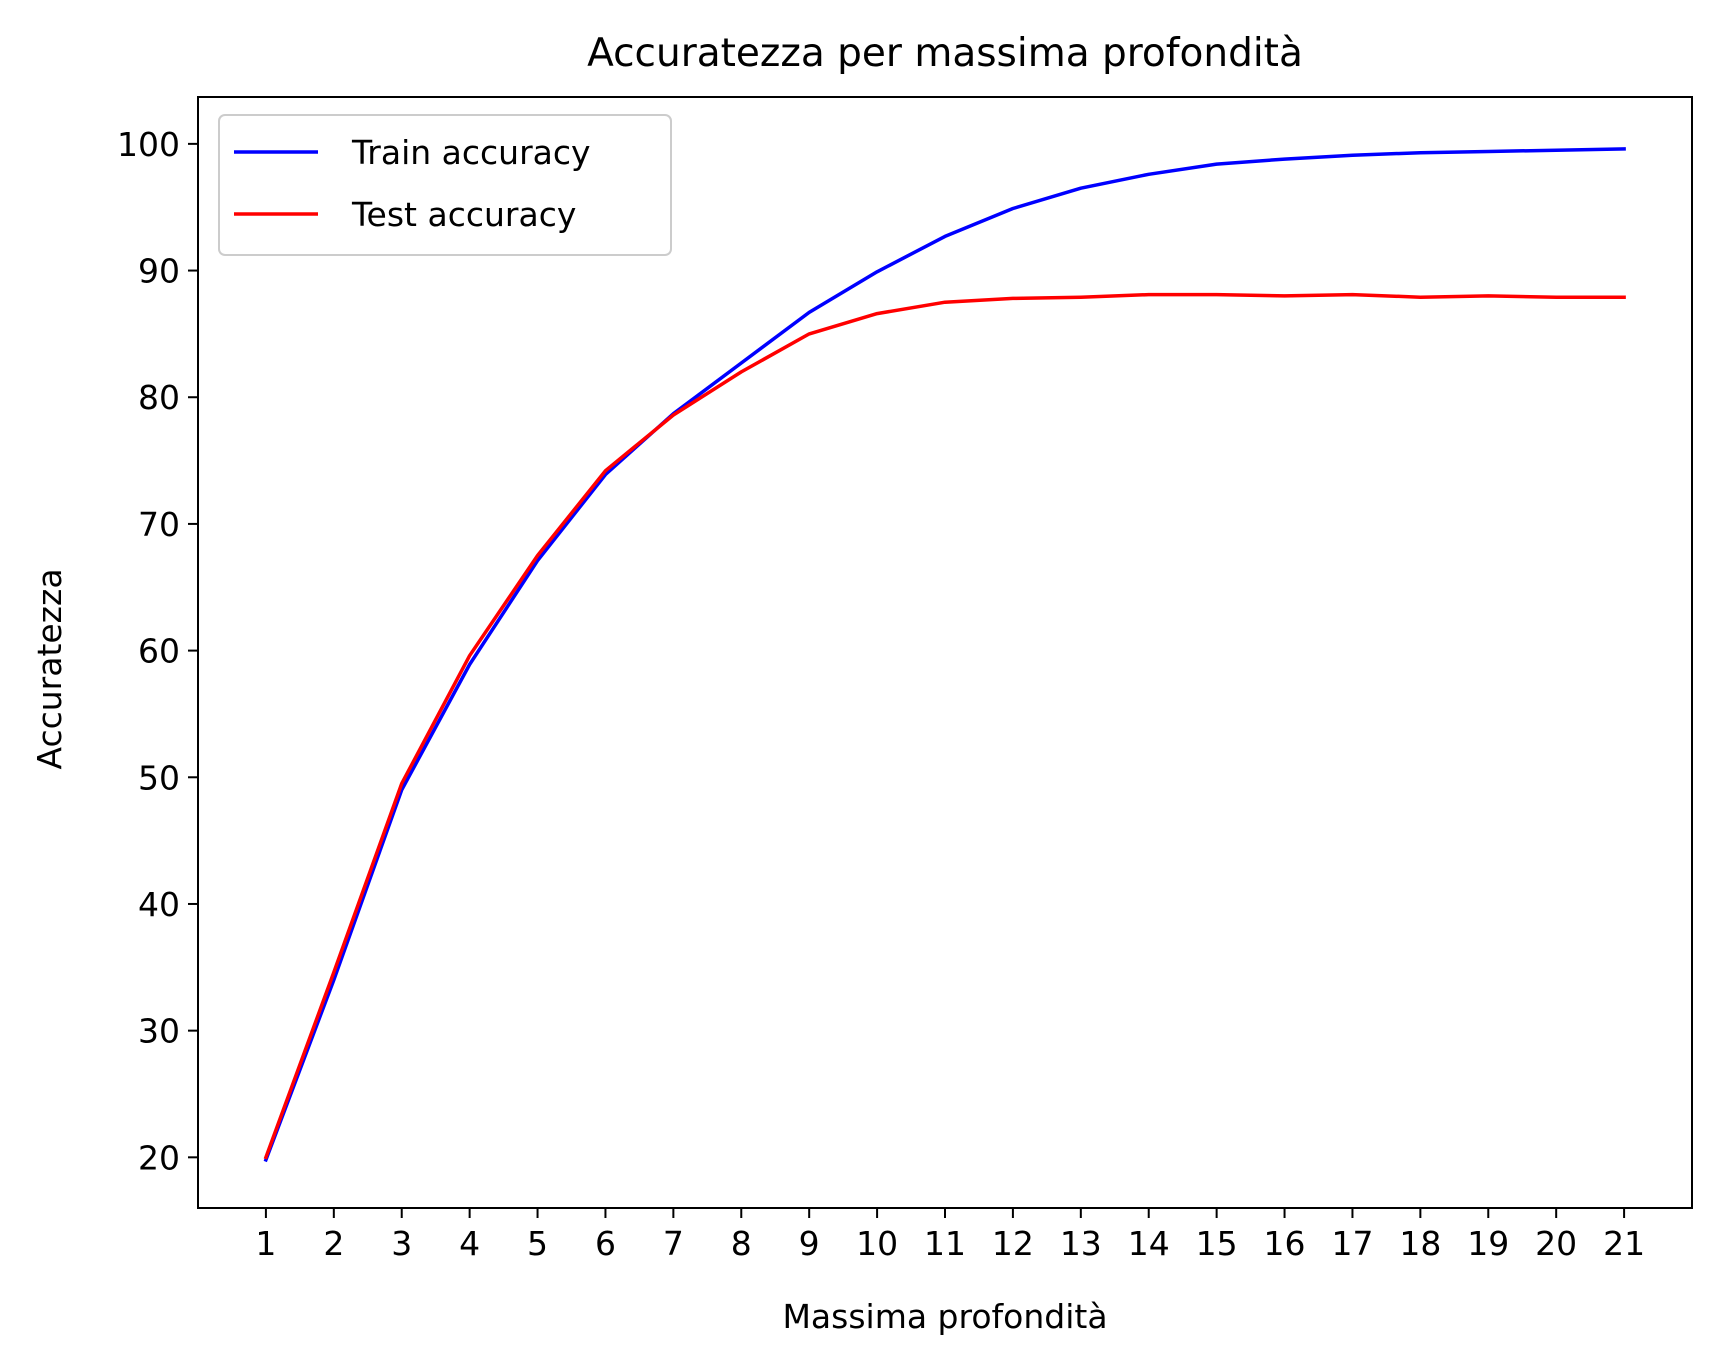  Describe the element at coordinates (1081, 1243) in the screenshot. I see `x-tick-label: 13` at that location.